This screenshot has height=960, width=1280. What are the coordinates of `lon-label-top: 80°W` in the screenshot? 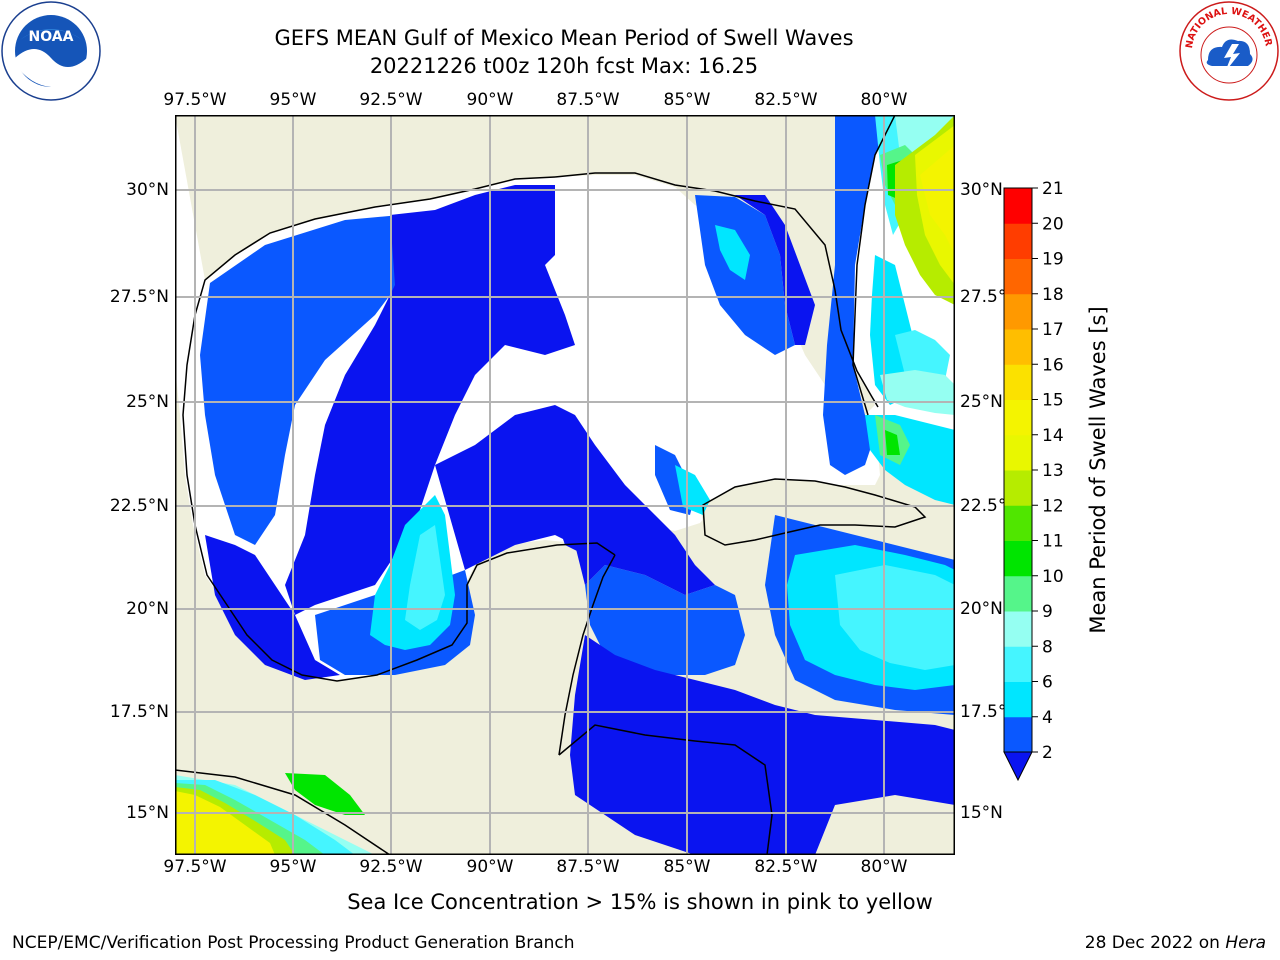 It's located at (884, 100).